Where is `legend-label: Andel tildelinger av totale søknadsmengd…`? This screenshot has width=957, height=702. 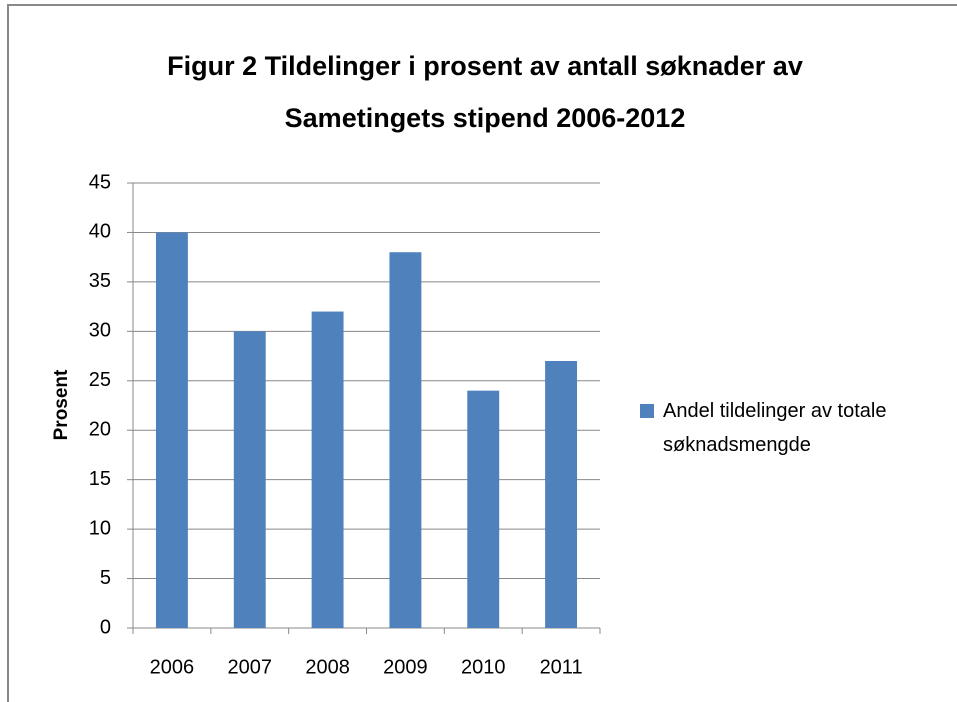
legend-label: Andel tildelinger av totale søknadsmengd… is located at coordinates (775, 428).